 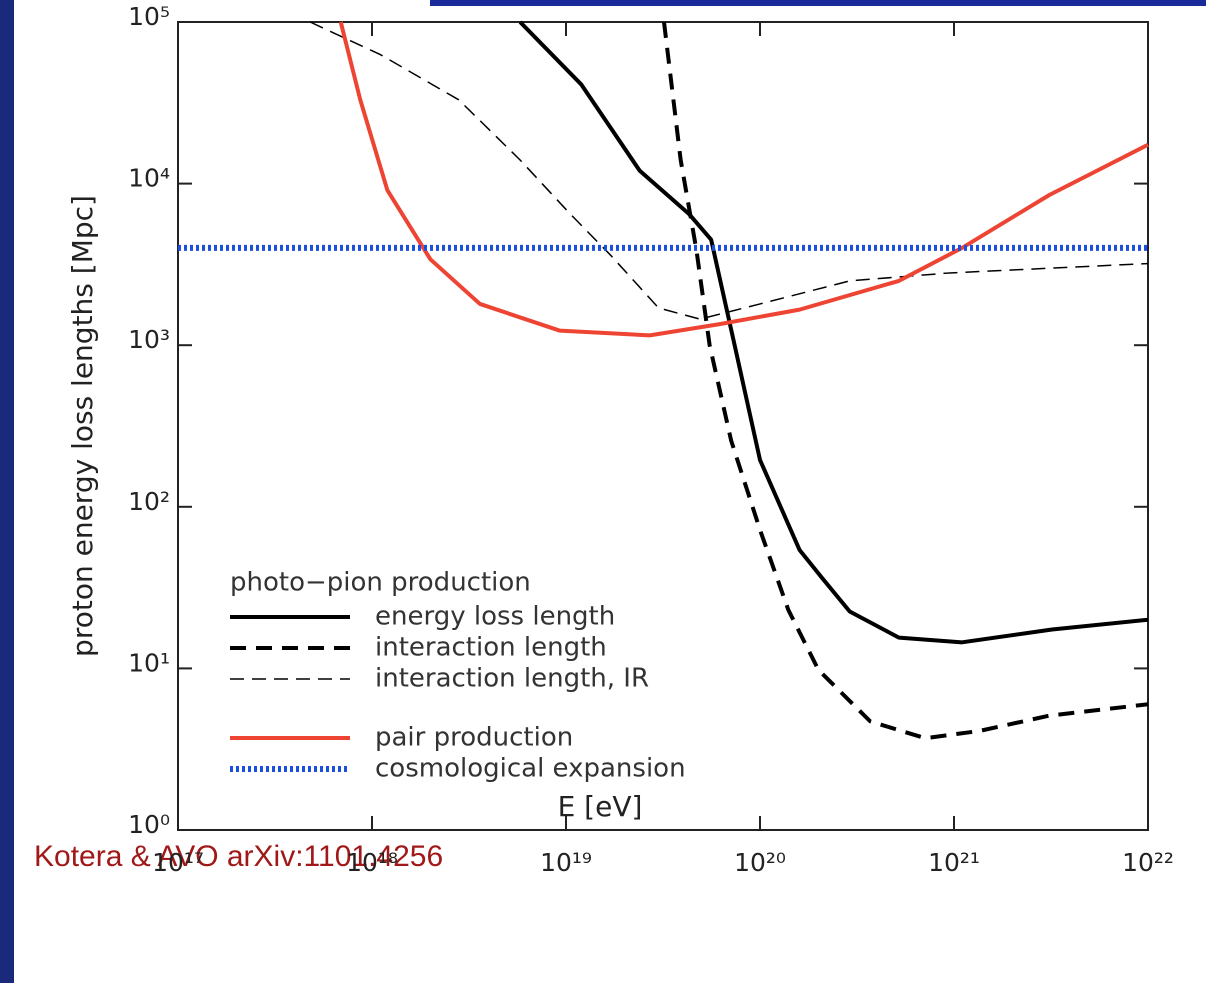 What do you see at coordinates (495, 617) in the screenshot?
I see `legend-label: energy loss length` at bounding box center [495, 617].